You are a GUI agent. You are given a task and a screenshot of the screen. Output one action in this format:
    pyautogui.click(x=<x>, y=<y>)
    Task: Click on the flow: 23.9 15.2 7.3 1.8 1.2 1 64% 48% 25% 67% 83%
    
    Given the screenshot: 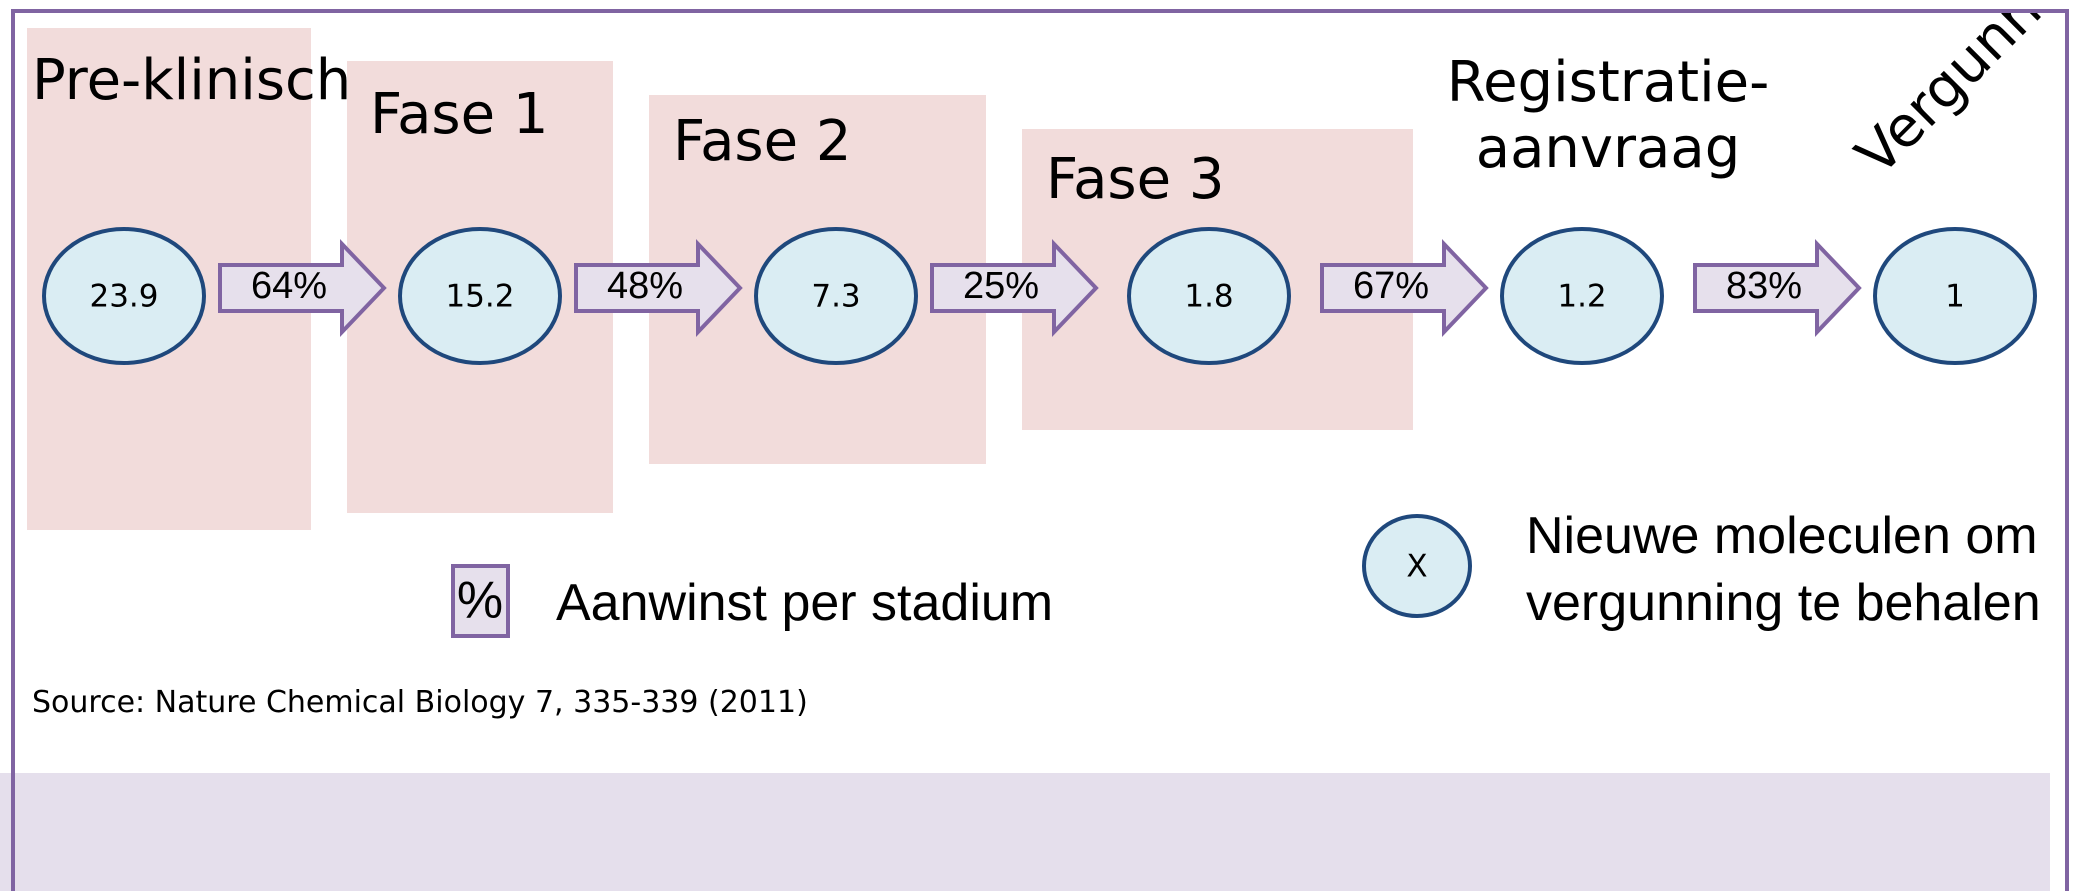 What is the action you would take?
    pyautogui.click(x=1039, y=296)
    